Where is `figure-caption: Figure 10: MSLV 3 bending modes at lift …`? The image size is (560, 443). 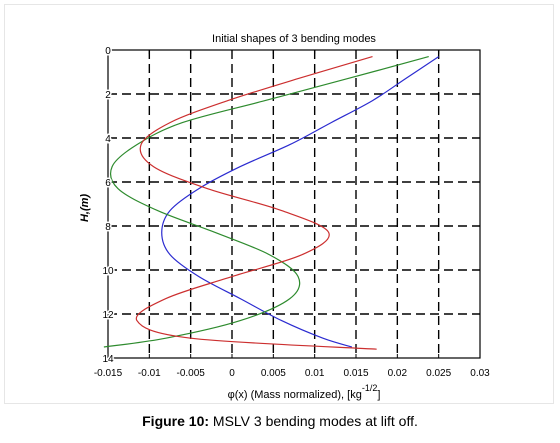
figure-caption: Figure 10: MSLV 3 bending modes at lift … is located at coordinates (280, 421).